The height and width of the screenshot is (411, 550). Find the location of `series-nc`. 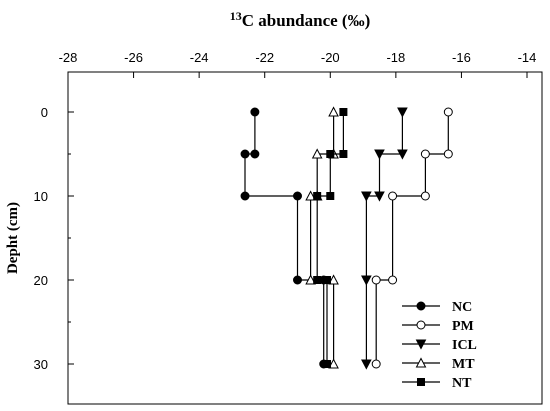

series-nc is located at coordinates (284, 238).